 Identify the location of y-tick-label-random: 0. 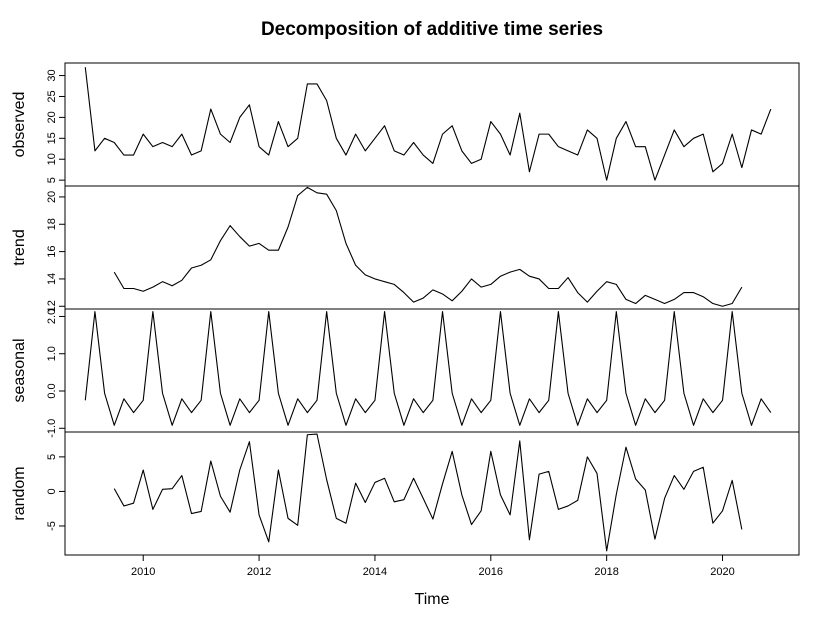
(52, 491).